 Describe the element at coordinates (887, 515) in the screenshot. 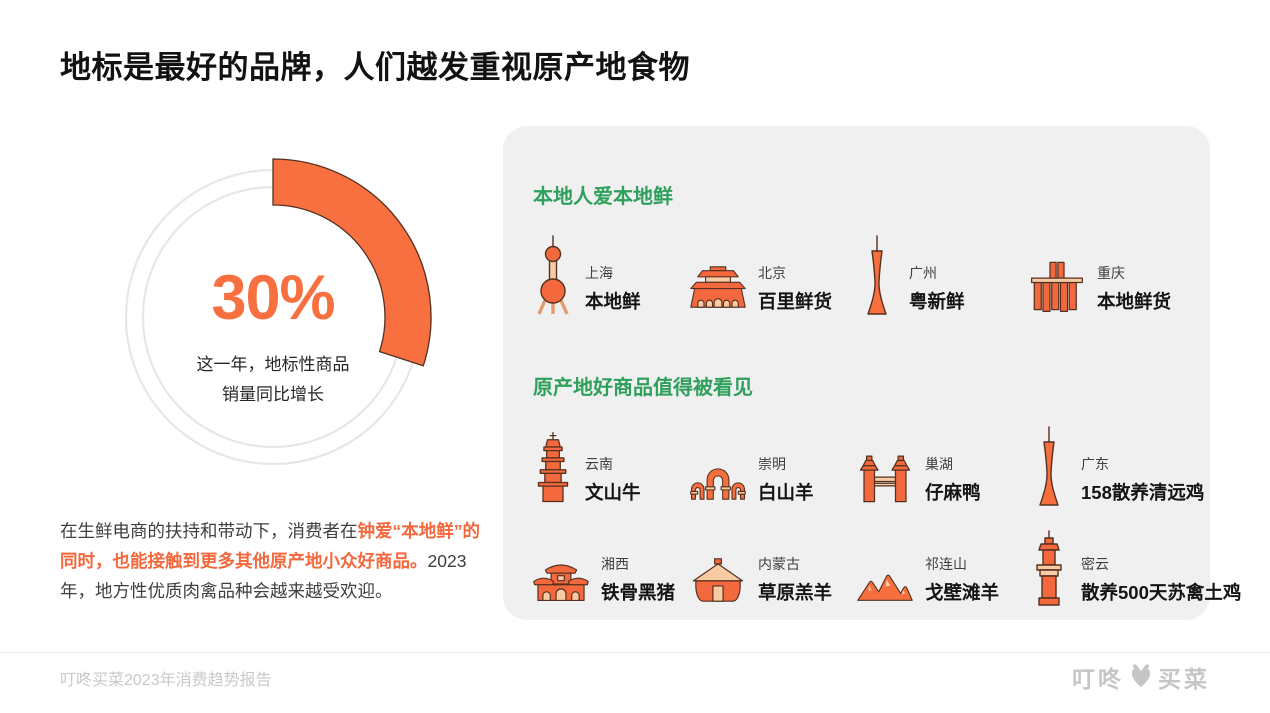

I see `origin-items-grid: 云南 文山牛 崇明 白山羊` at that location.